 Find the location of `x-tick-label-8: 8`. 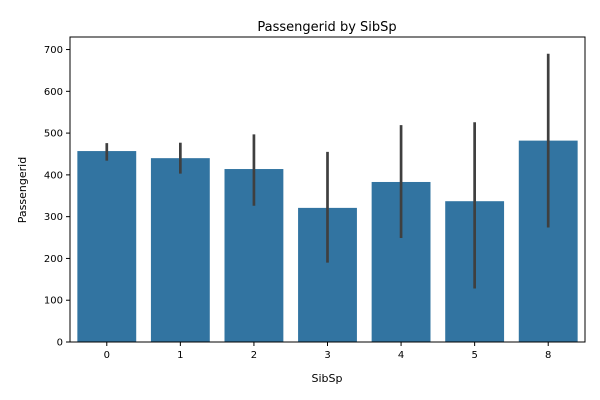

x-tick-label-8: 8 is located at coordinates (548, 355).